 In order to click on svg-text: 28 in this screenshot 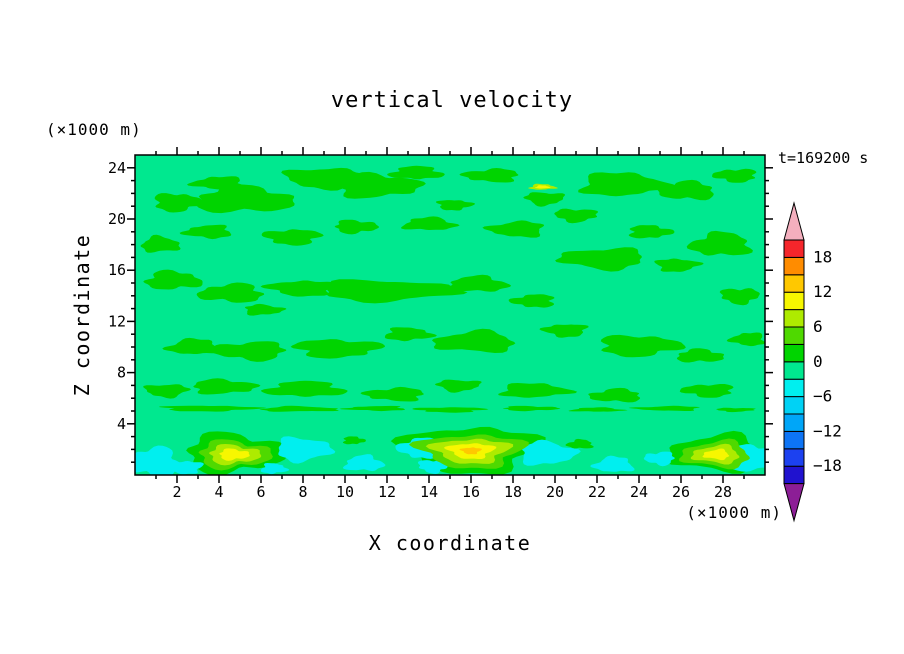, I will do `click(723, 492)`.